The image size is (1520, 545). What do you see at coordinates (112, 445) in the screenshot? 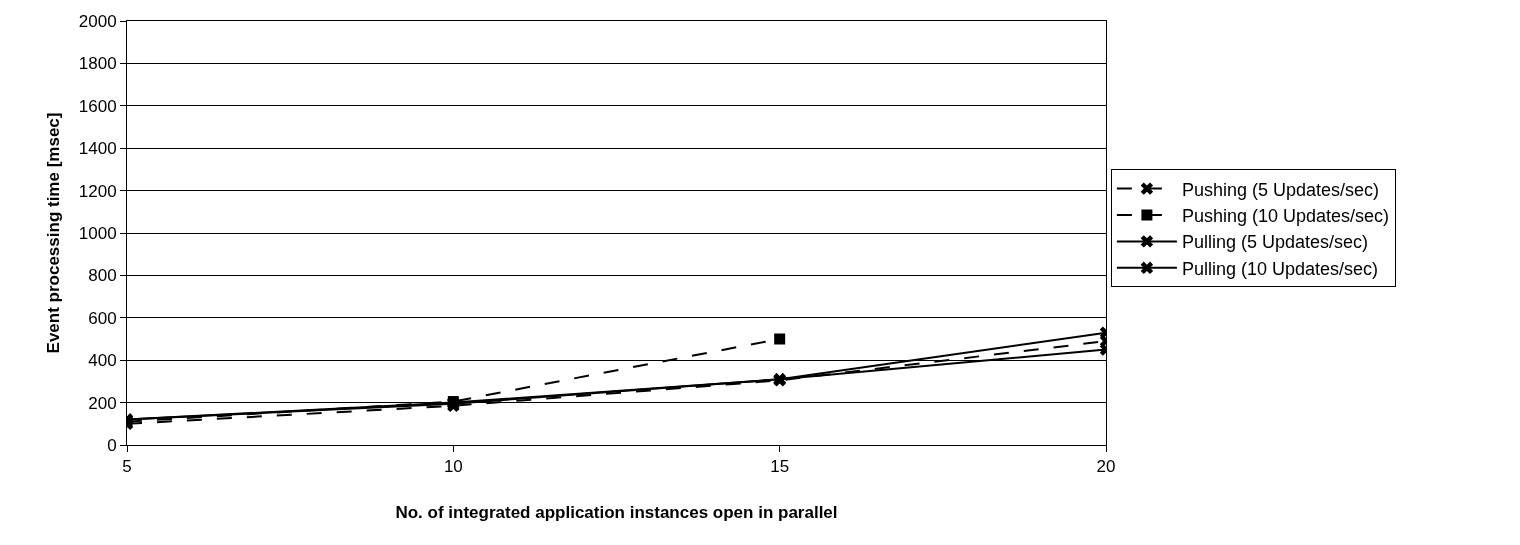
I see `y-tick-label: 0` at bounding box center [112, 445].